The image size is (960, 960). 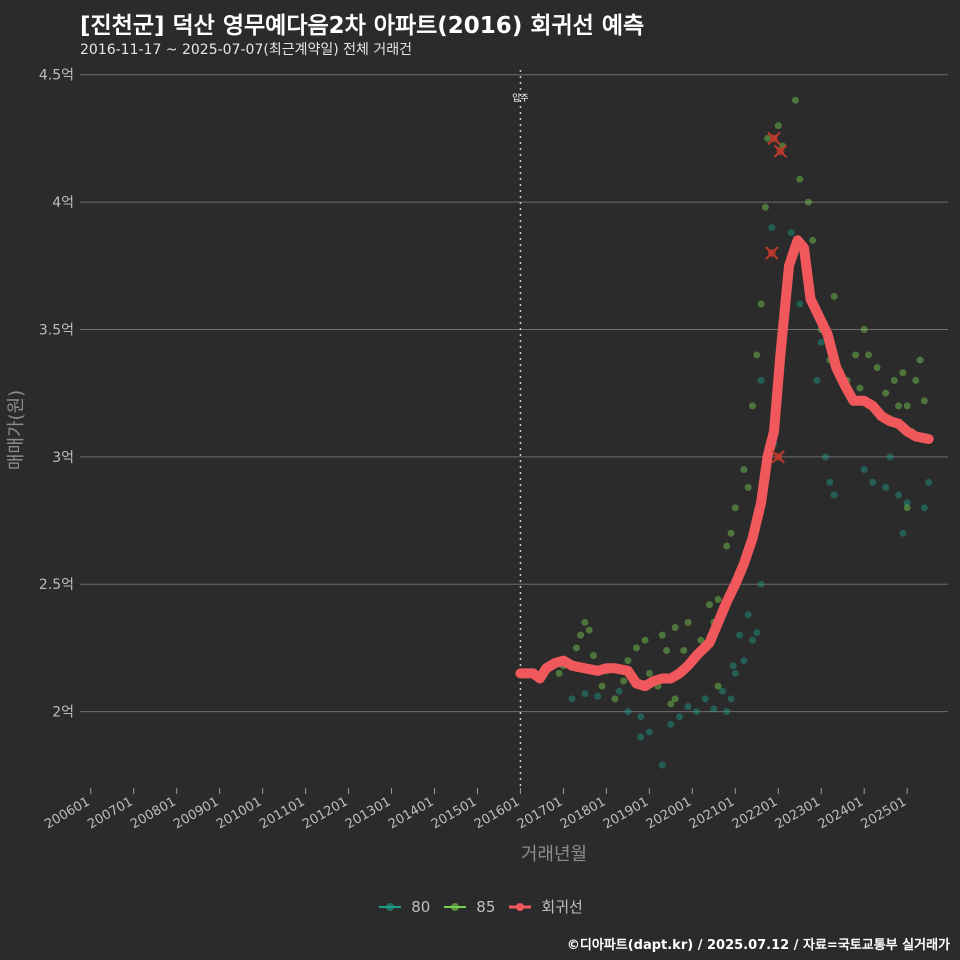 What do you see at coordinates (520, 906) in the screenshot?
I see `legend-key-regression-icon` at bounding box center [520, 906].